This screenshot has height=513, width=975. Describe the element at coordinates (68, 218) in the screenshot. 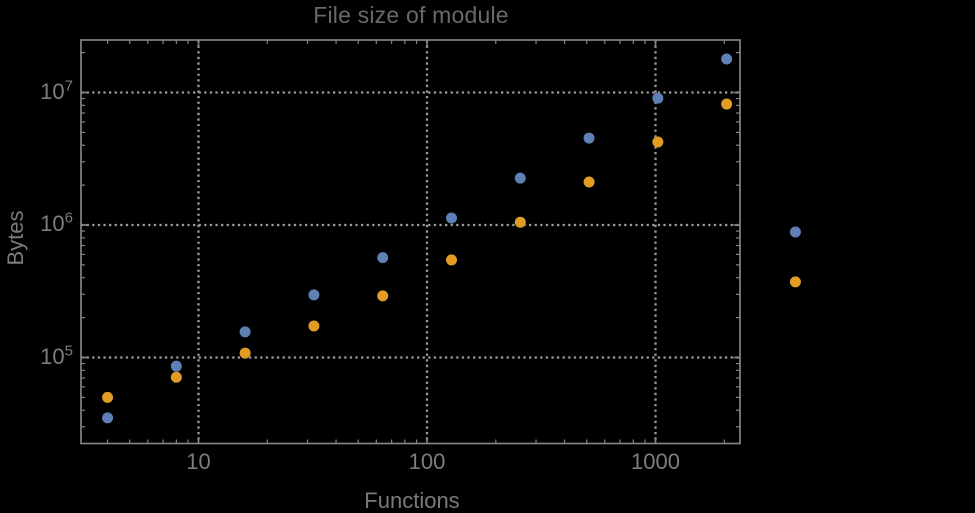

I see `y-tick-exponent: 6` at that location.